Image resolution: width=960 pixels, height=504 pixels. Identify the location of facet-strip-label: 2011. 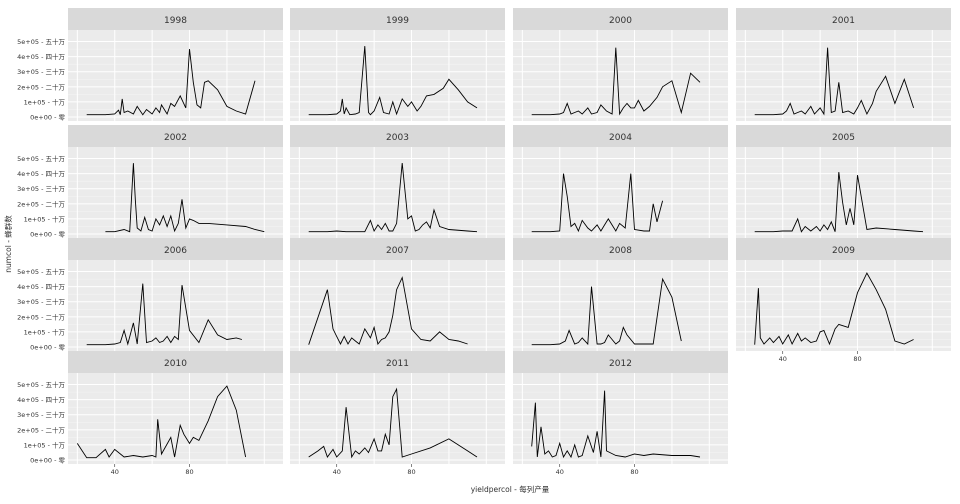
(397, 364).